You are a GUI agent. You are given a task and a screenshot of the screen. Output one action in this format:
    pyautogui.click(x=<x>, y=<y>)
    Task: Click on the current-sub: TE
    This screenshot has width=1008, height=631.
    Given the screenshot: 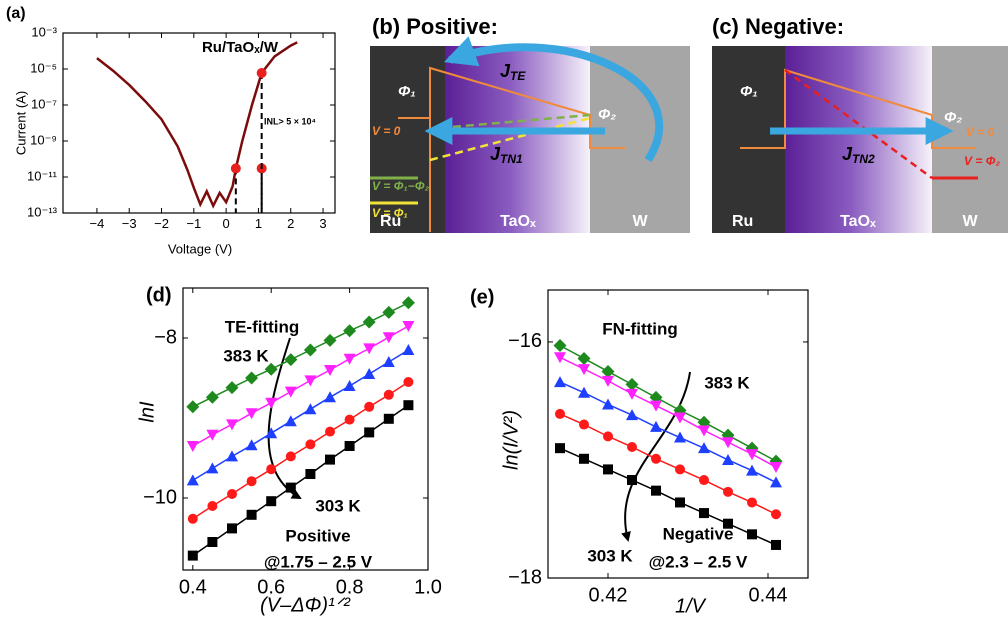 What is the action you would take?
    pyautogui.click(x=518, y=76)
    